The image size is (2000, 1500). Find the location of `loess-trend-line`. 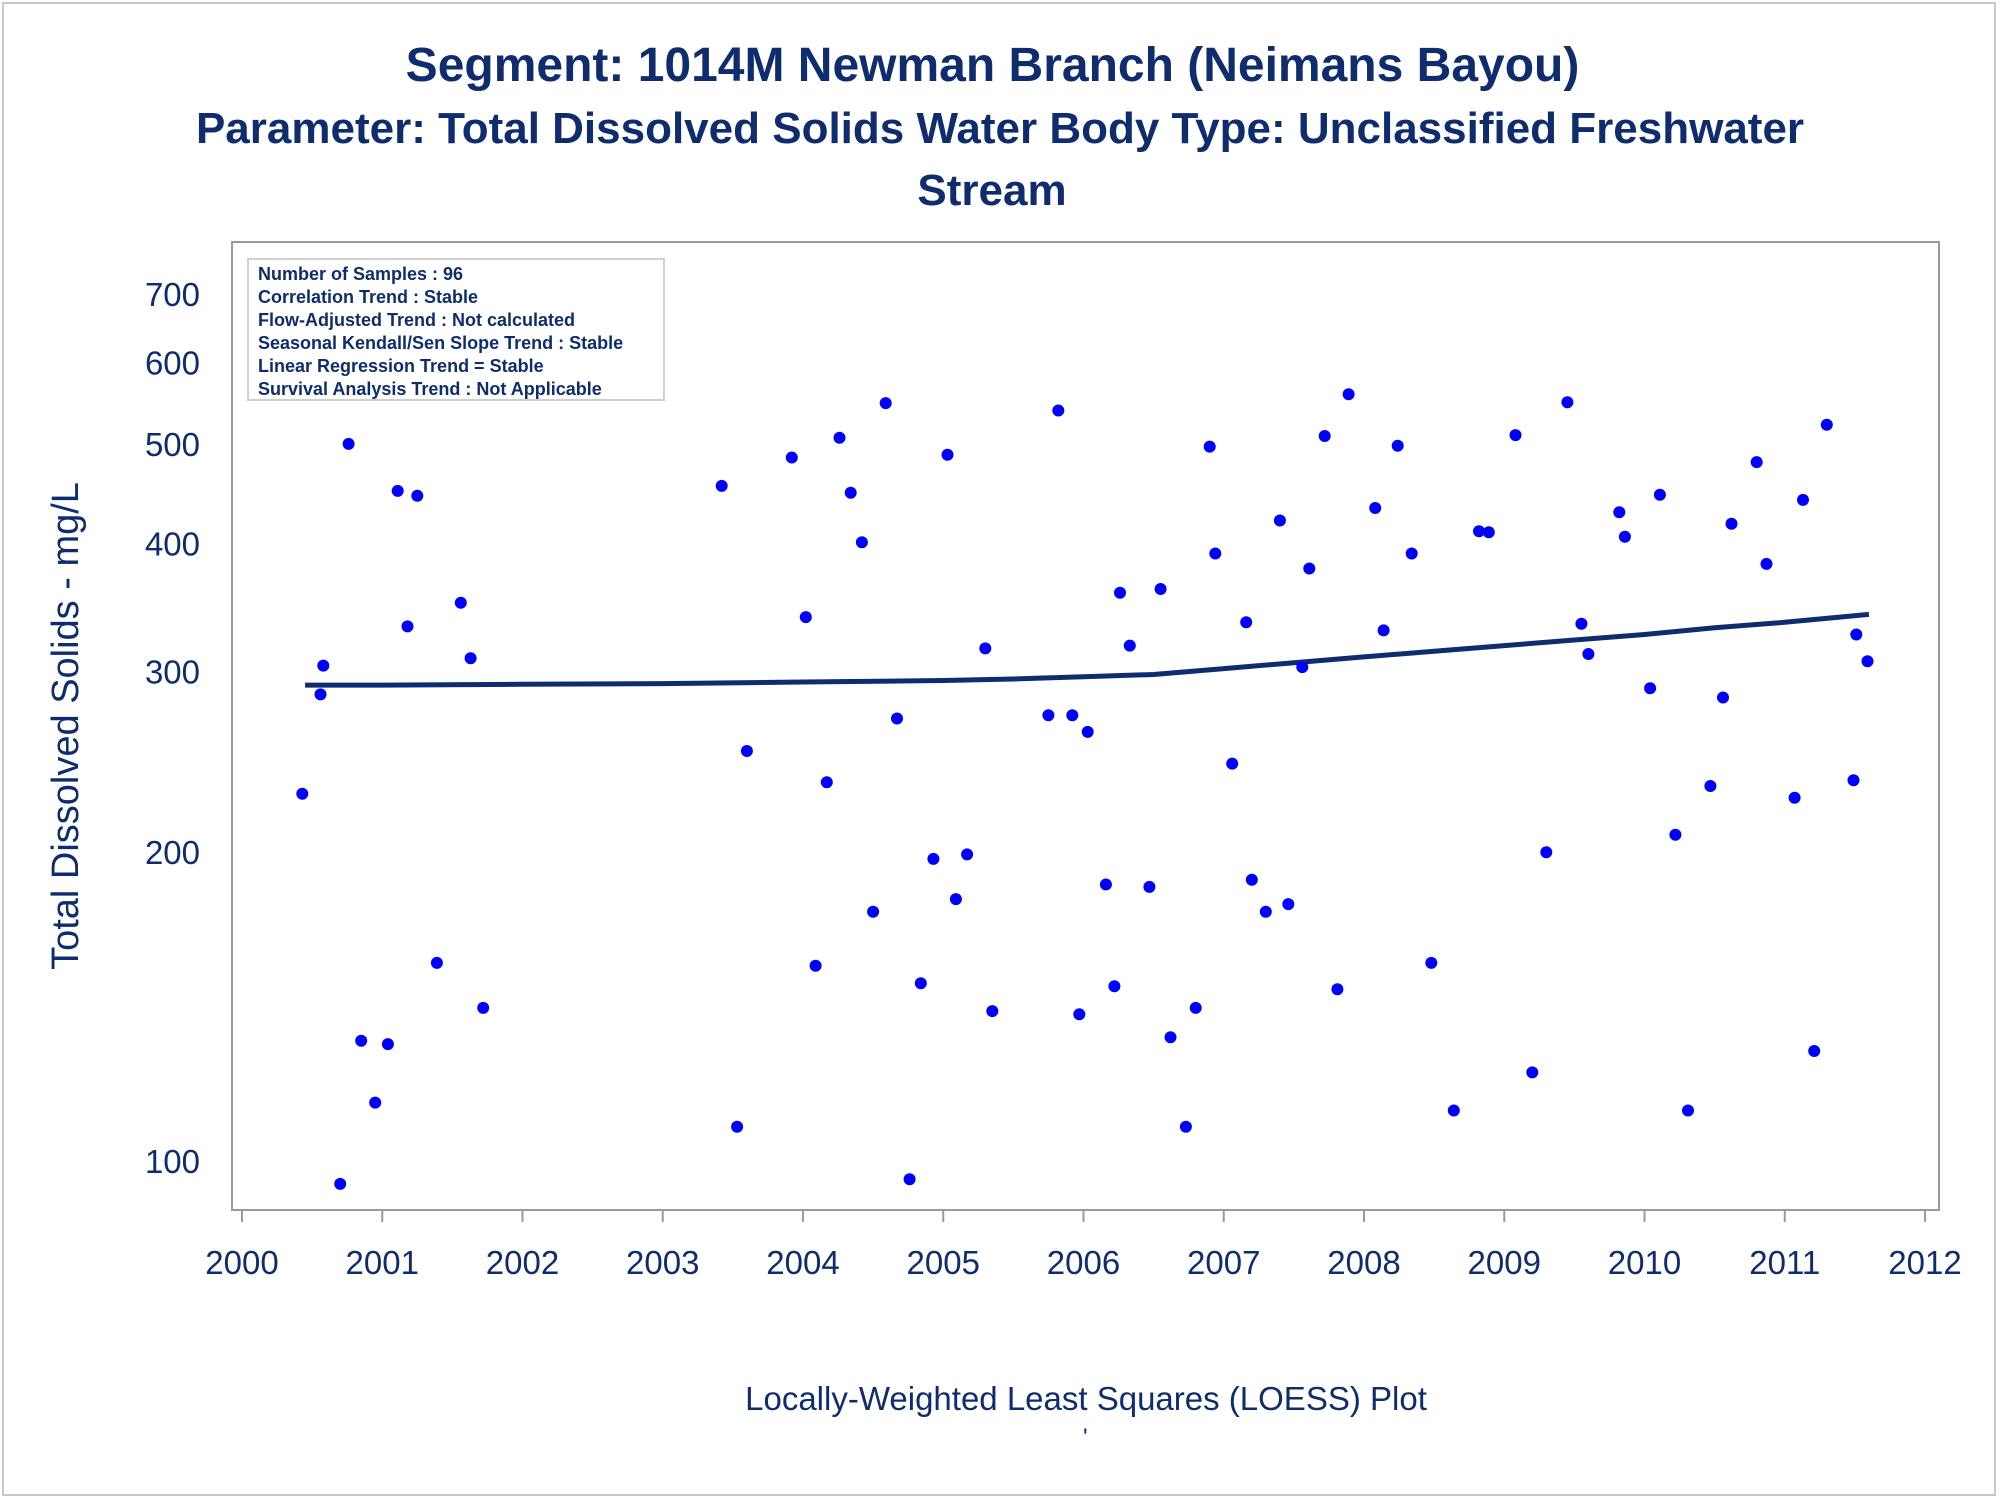

loess-trend-line is located at coordinates (1087, 649).